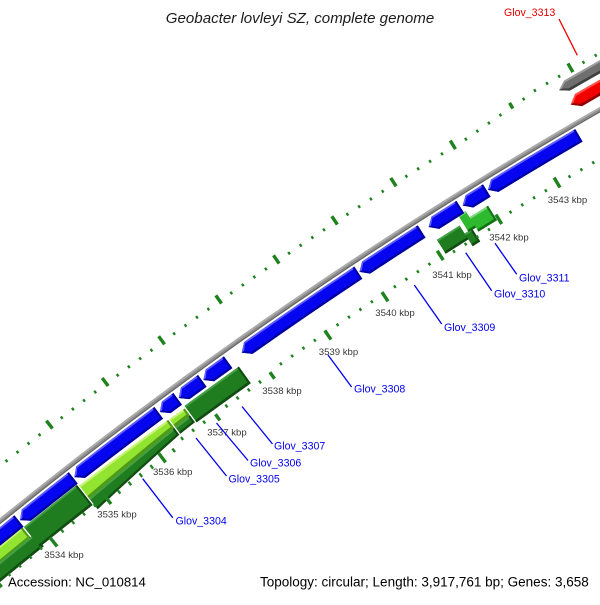 The height and width of the screenshot is (605, 600). What do you see at coordinates (226, 433) in the screenshot?
I see `svg-text: 3537 kbp` at bounding box center [226, 433].